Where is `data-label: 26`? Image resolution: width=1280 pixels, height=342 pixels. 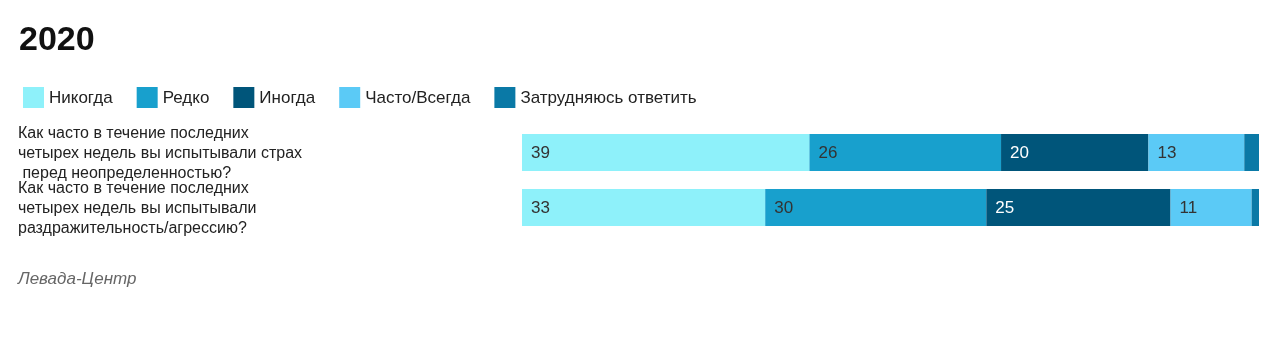
data-label: 26 is located at coordinates (828, 152).